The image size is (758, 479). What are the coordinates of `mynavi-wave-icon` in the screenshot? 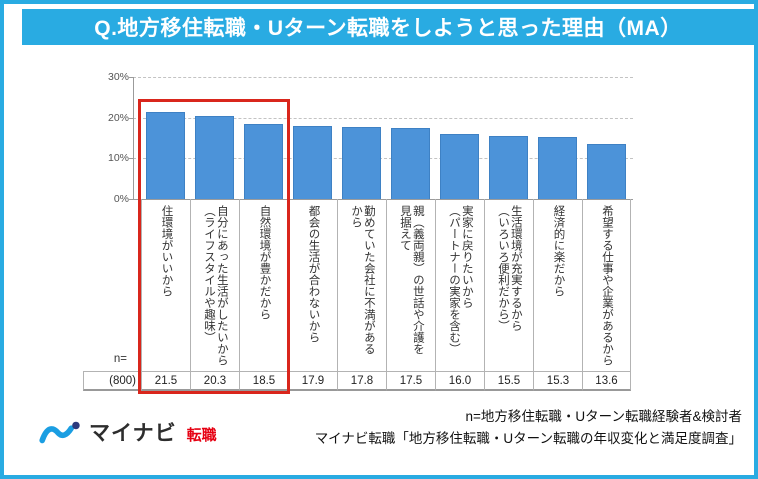 It's located at (60, 432).